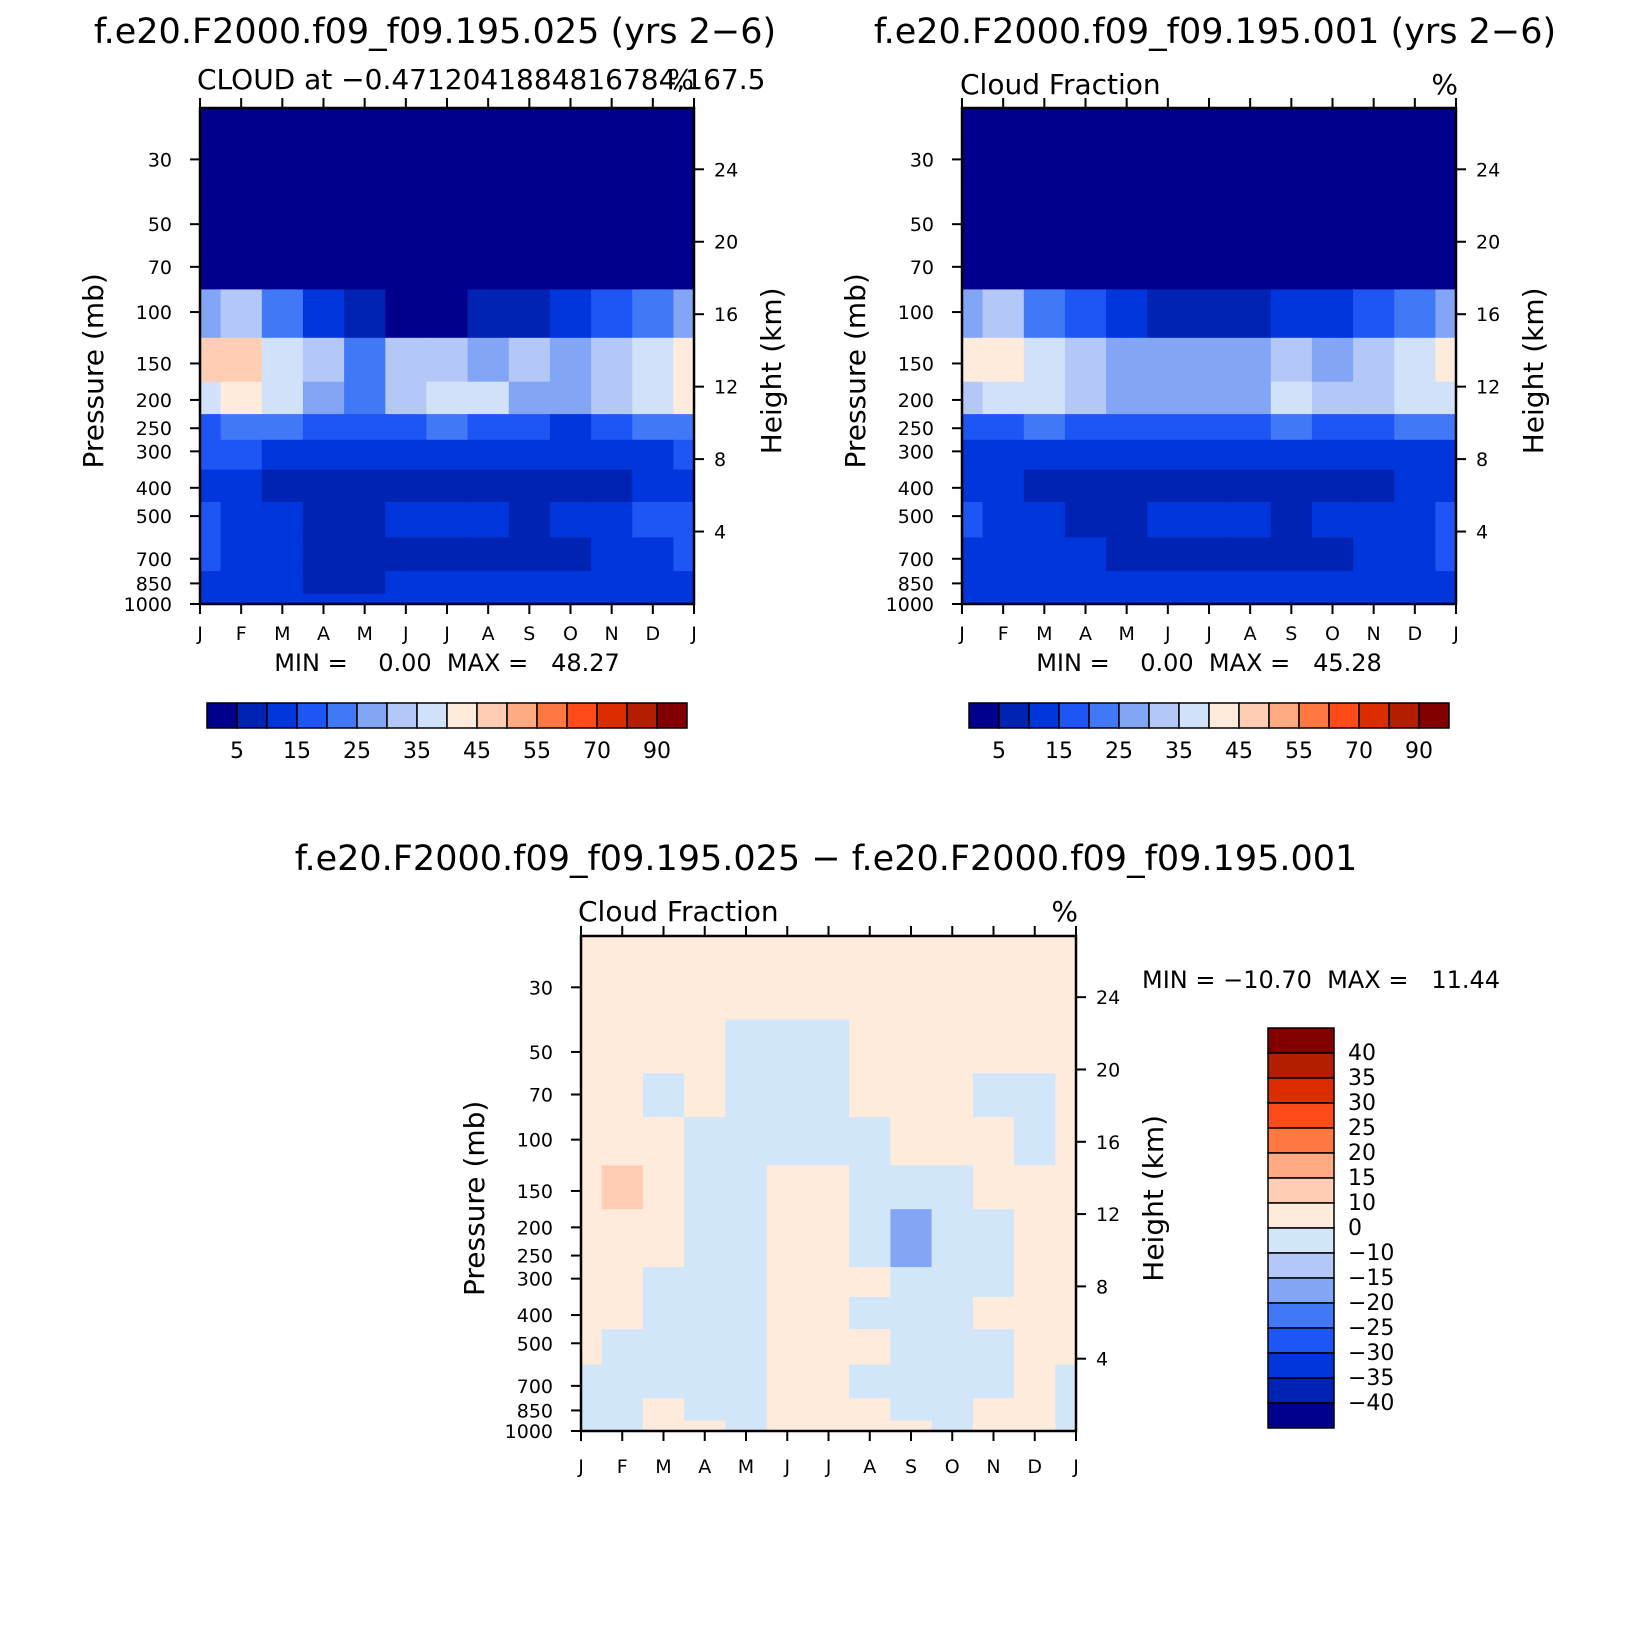 The image size is (1652, 1652). Describe the element at coordinates (541, 988) in the screenshot. I see `pressure-tick-label: 30` at that location.